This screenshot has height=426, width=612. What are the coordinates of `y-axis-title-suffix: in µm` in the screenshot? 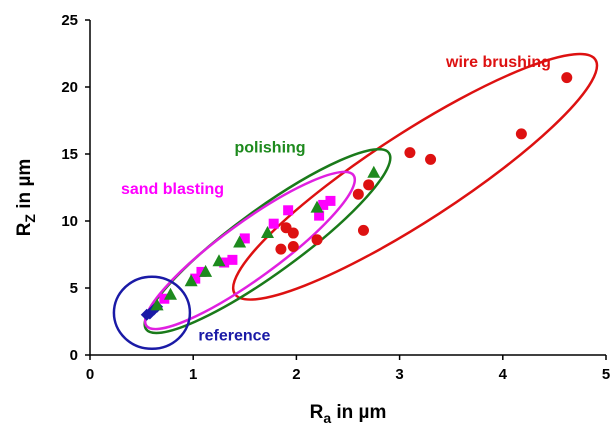 It's located at (24, 186).